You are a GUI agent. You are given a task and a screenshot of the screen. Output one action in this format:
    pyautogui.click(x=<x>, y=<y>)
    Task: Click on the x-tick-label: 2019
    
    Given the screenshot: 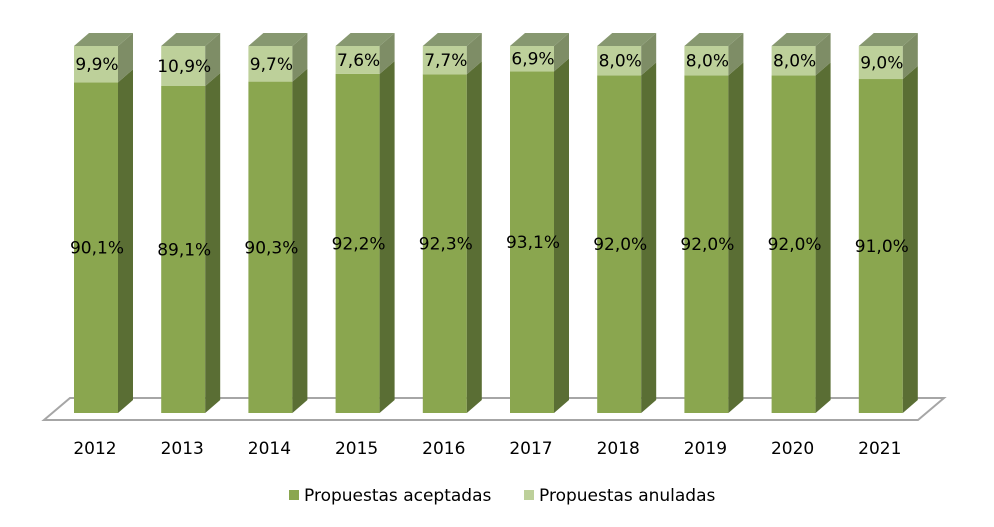 What is the action you would take?
    pyautogui.click(x=705, y=449)
    